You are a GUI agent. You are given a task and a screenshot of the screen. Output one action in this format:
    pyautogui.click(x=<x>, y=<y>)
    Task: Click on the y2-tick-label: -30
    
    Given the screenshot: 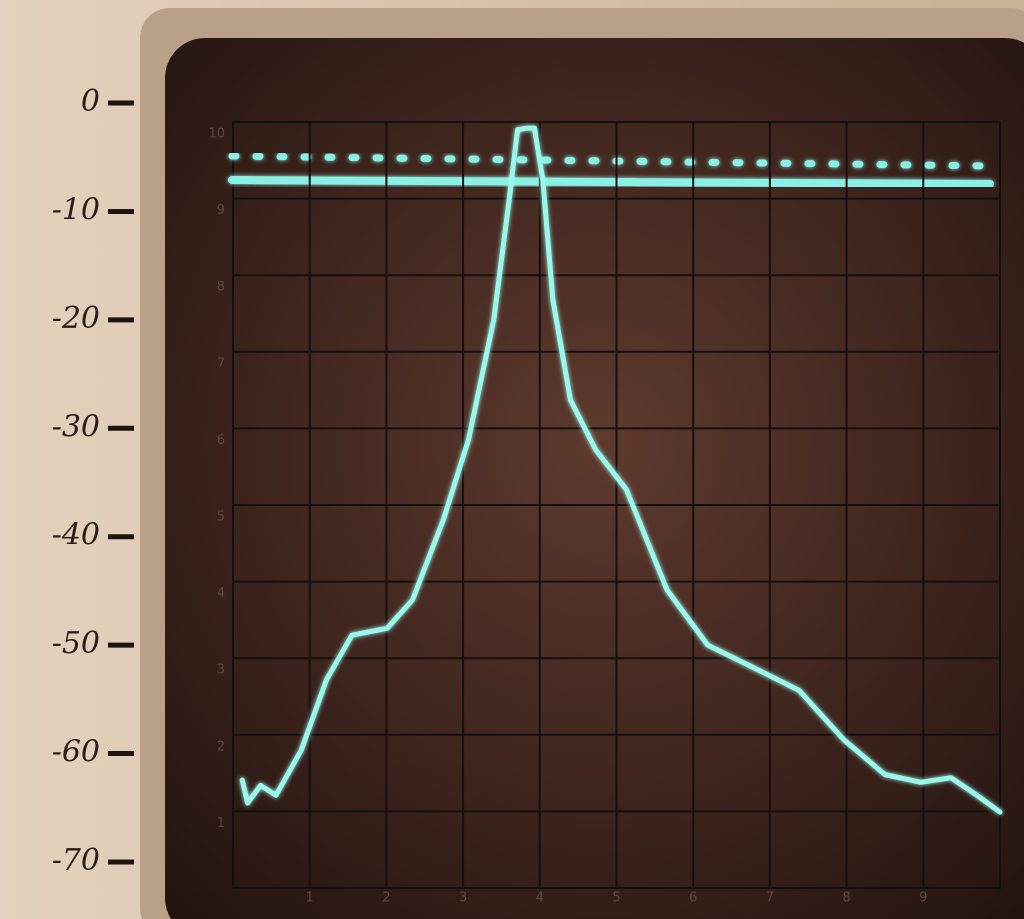 What is the action you would take?
    pyautogui.click(x=76, y=426)
    